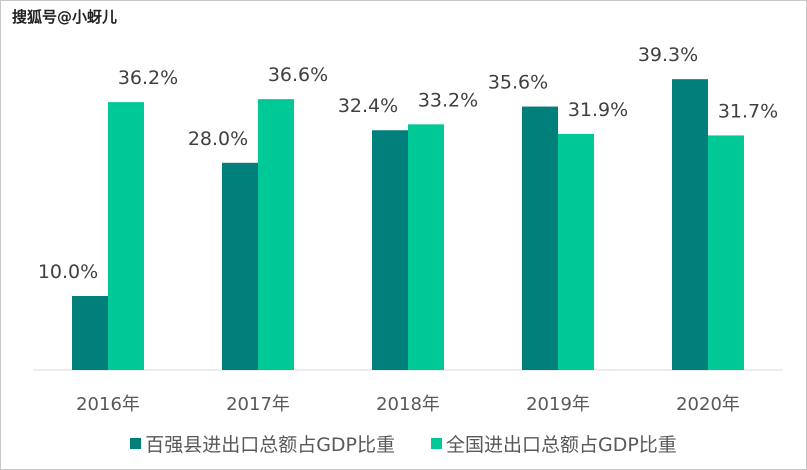 This screenshot has width=807, height=470. I want to click on watermark: 搜狐号@小蚜儿, so click(65, 17).